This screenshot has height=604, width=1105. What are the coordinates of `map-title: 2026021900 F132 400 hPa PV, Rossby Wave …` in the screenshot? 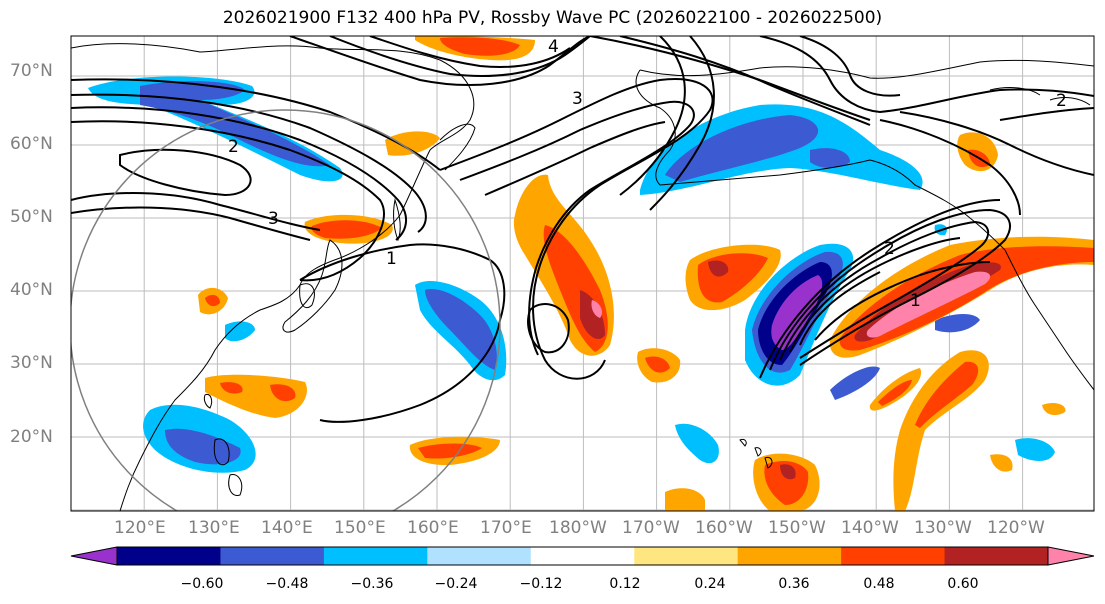 It's located at (552, 18).